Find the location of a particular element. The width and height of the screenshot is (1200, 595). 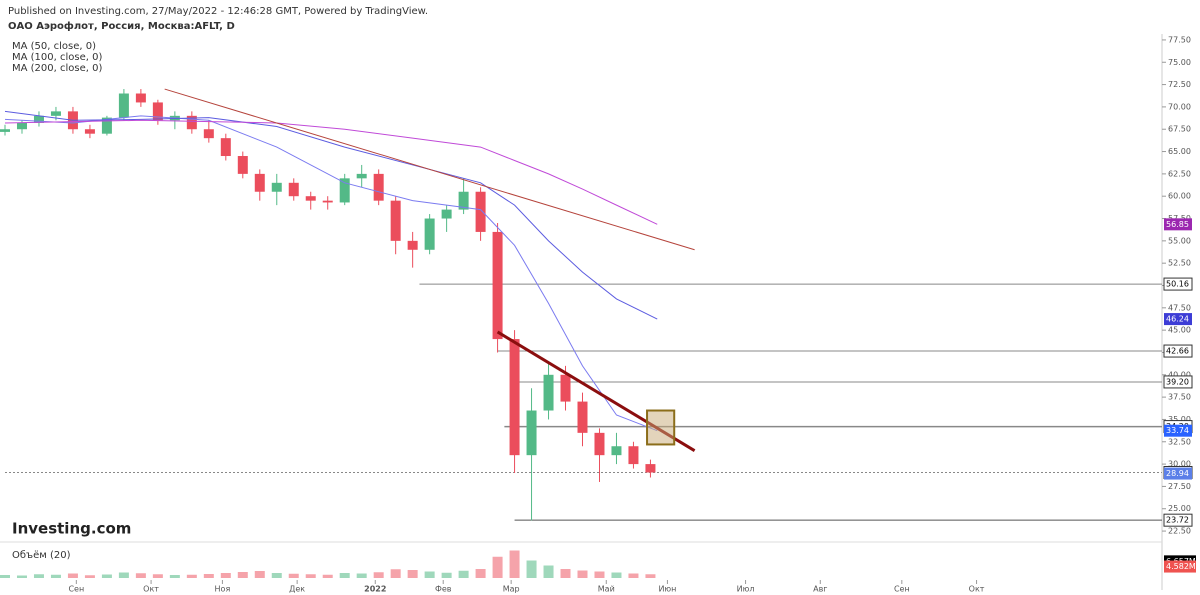

y-tick-label: 55.00 is located at coordinates (1179, 240).